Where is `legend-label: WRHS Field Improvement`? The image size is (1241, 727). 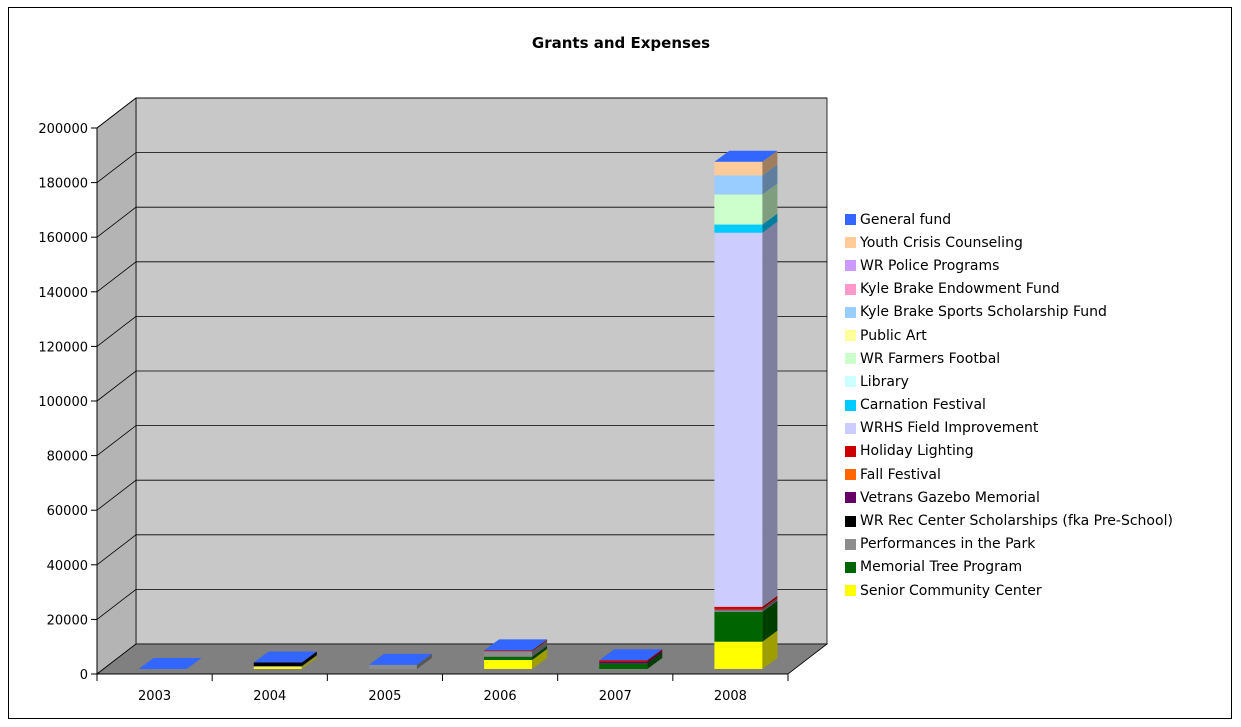
legend-label: WRHS Field Improvement is located at coordinates (949, 428).